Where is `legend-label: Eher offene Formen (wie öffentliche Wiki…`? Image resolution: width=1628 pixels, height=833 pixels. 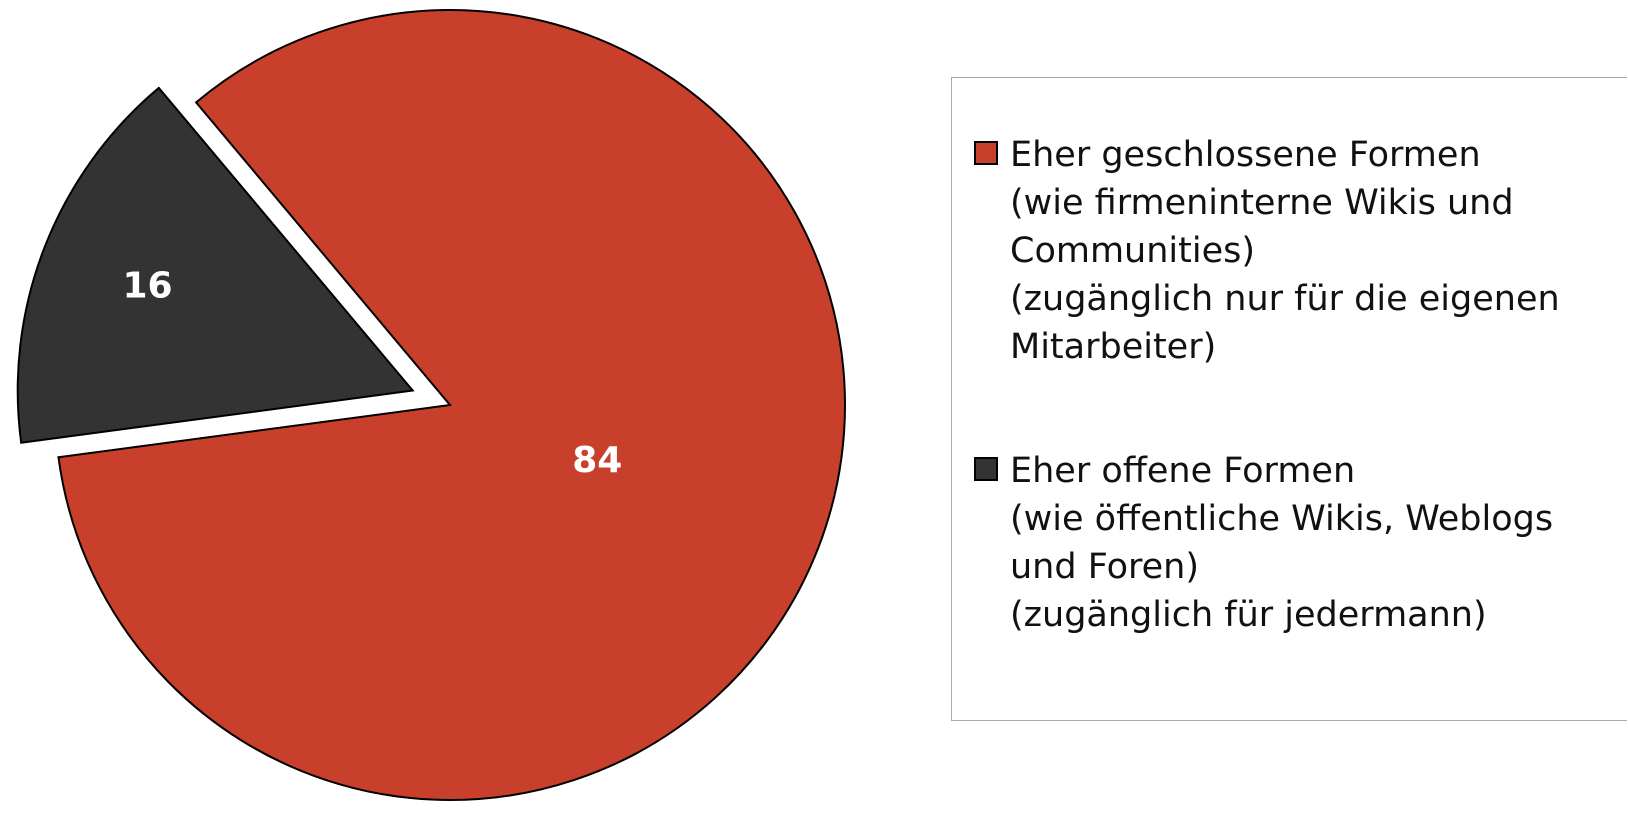 legend-label: Eher offene Formen (wie öffentliche Wiki… is located at coordinates (1282, 543).